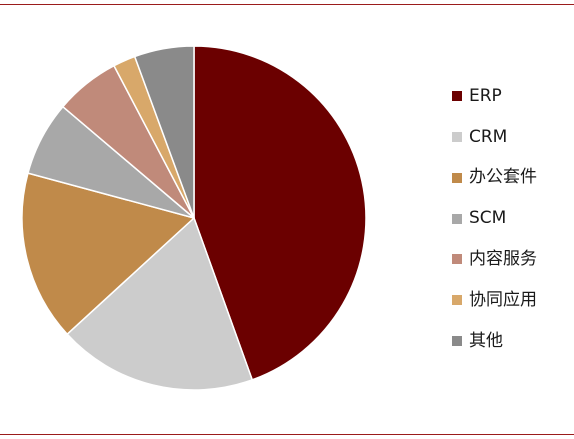 Image resolution: width=574 pixels, height=439 pixels. I want to click on pie-slice-crm, so click(160, 304).